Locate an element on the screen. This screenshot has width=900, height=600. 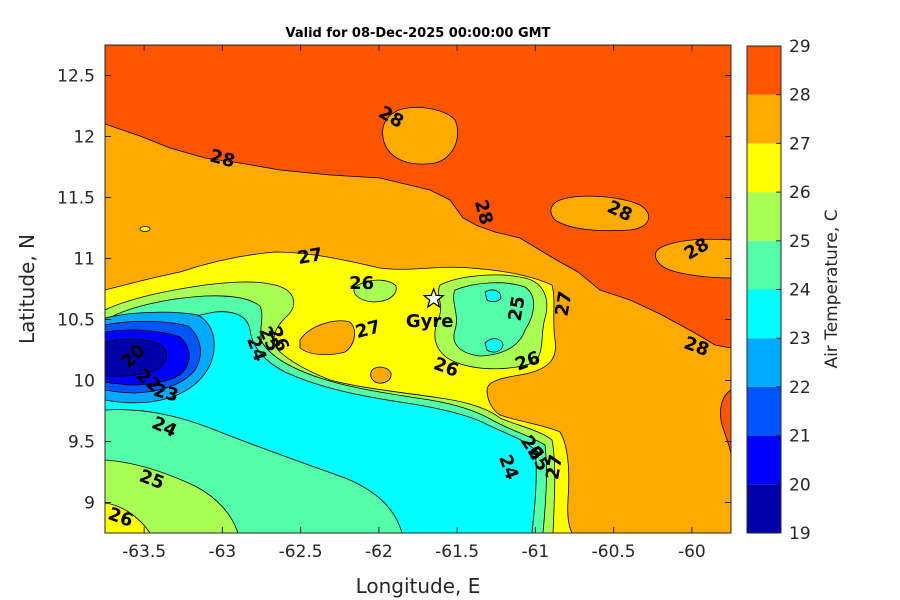
stations: Gyre is located at coordinates (430, 309).